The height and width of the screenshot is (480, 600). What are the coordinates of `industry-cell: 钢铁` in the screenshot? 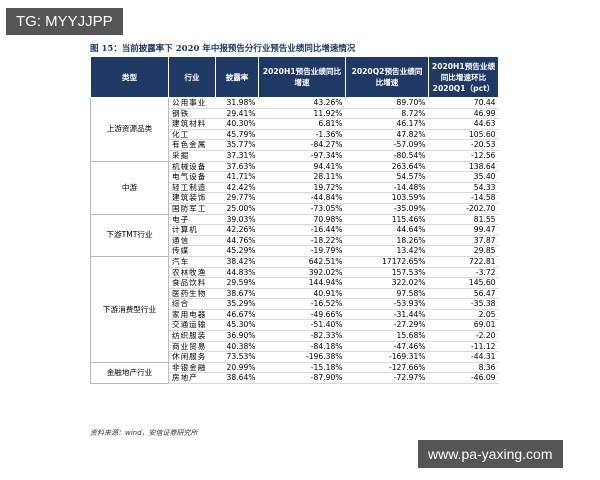 It's located at (192, 114).